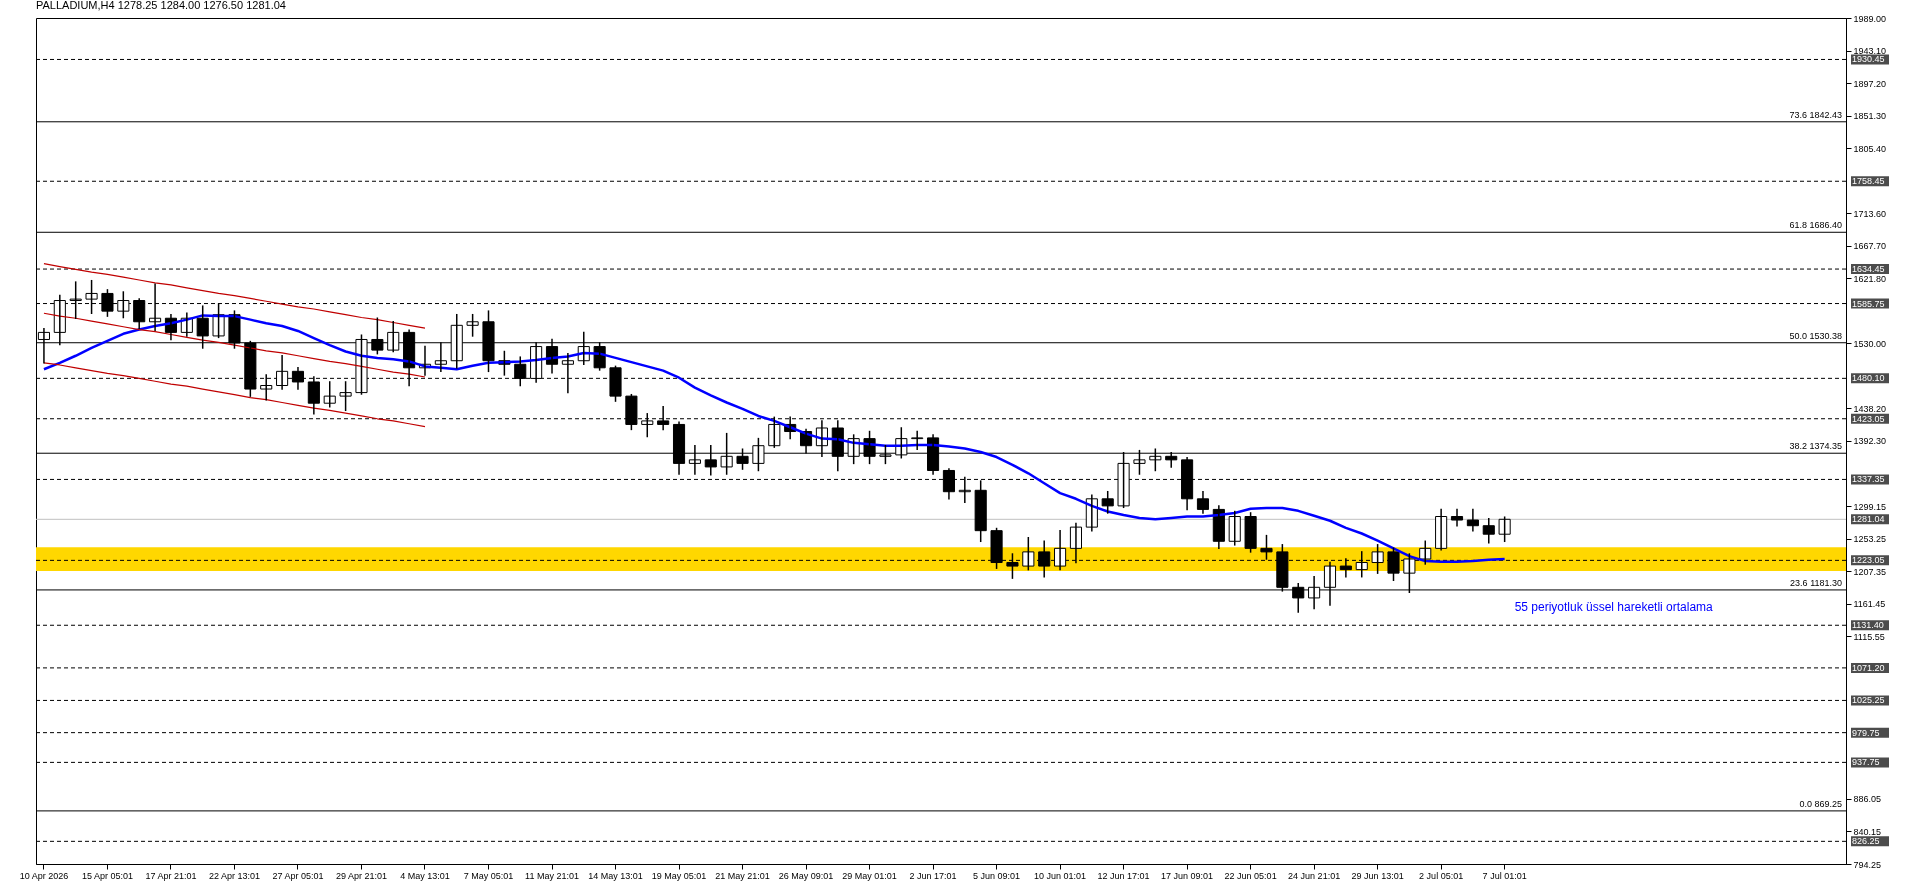 This screenshot has height=888, width=1916. What do you see at coordinates (1815, 225) in the screenshot?
I see `ref-line-label: 61.8 1686.40` at bounding box center [1815, 225].